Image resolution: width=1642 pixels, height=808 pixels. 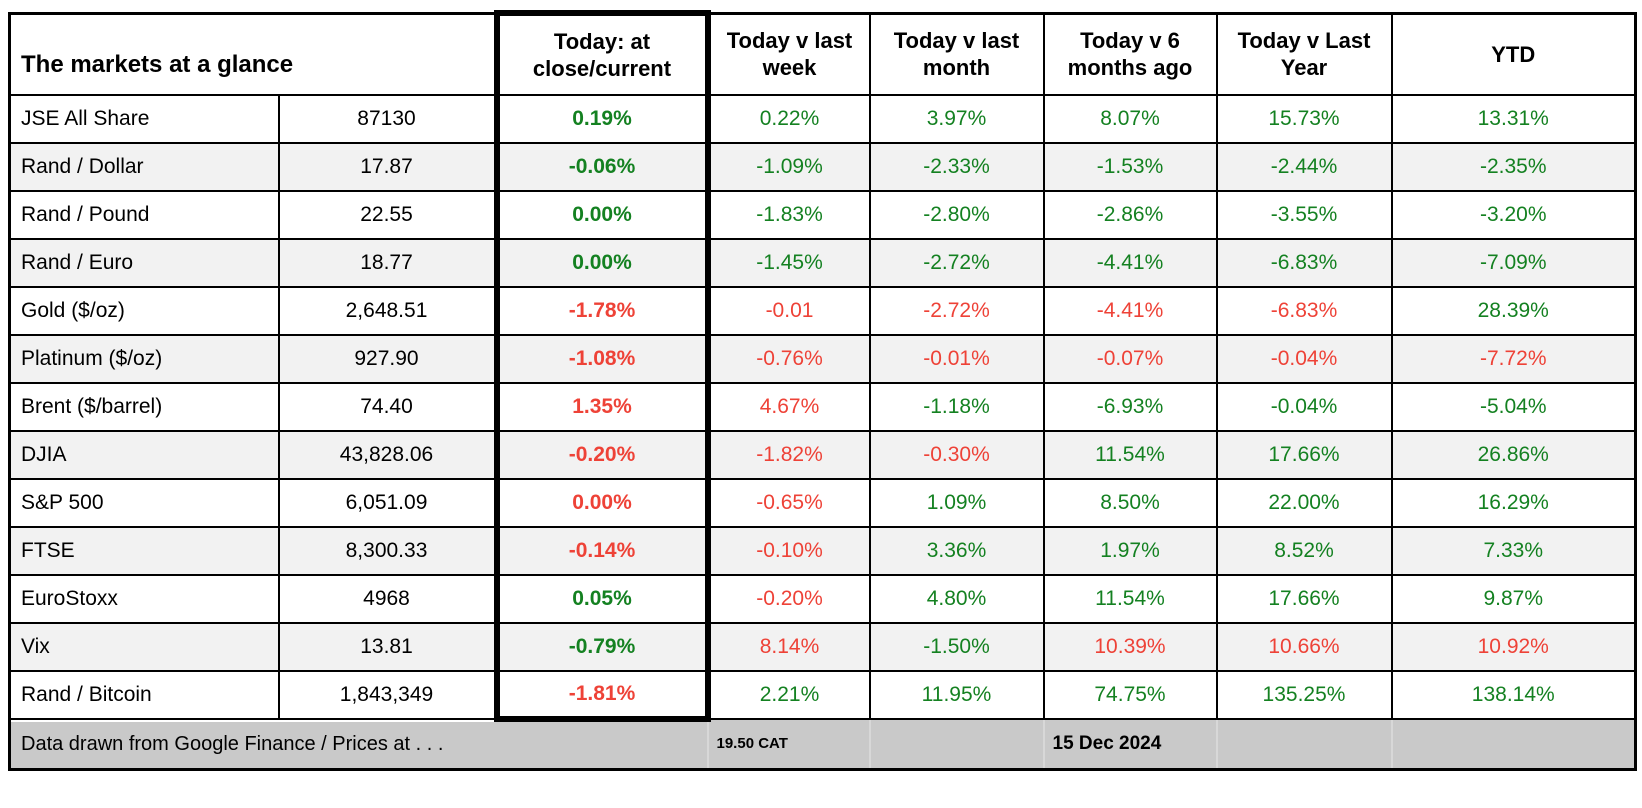 I want to click on row-label: EuroStoxx, so click(x=144, y=599).